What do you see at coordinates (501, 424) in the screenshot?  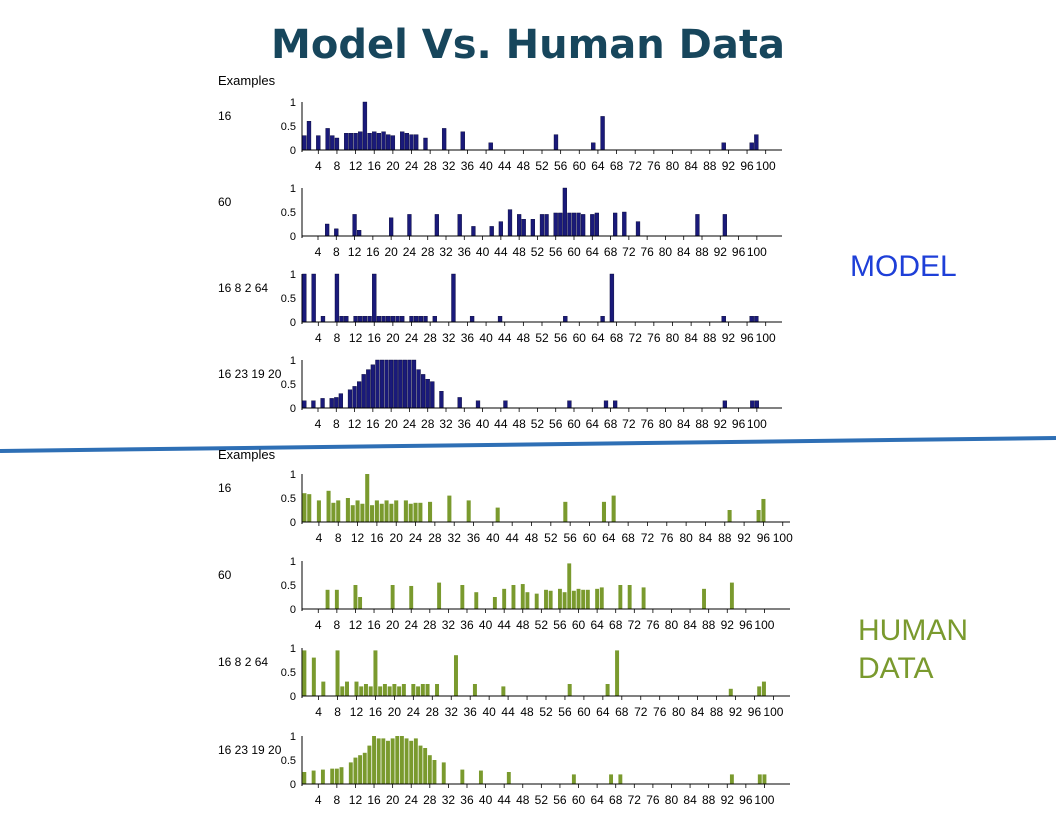 I see `x-tick-label: 44` at bounding box center [501, 424].